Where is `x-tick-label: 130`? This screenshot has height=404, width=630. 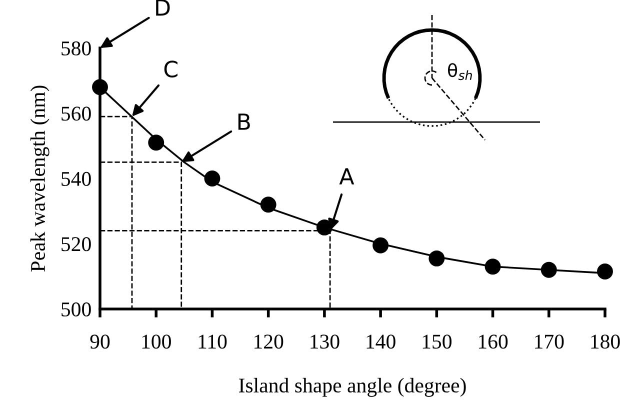
x-tick-label: 130 is located at coordinates (325, 341).